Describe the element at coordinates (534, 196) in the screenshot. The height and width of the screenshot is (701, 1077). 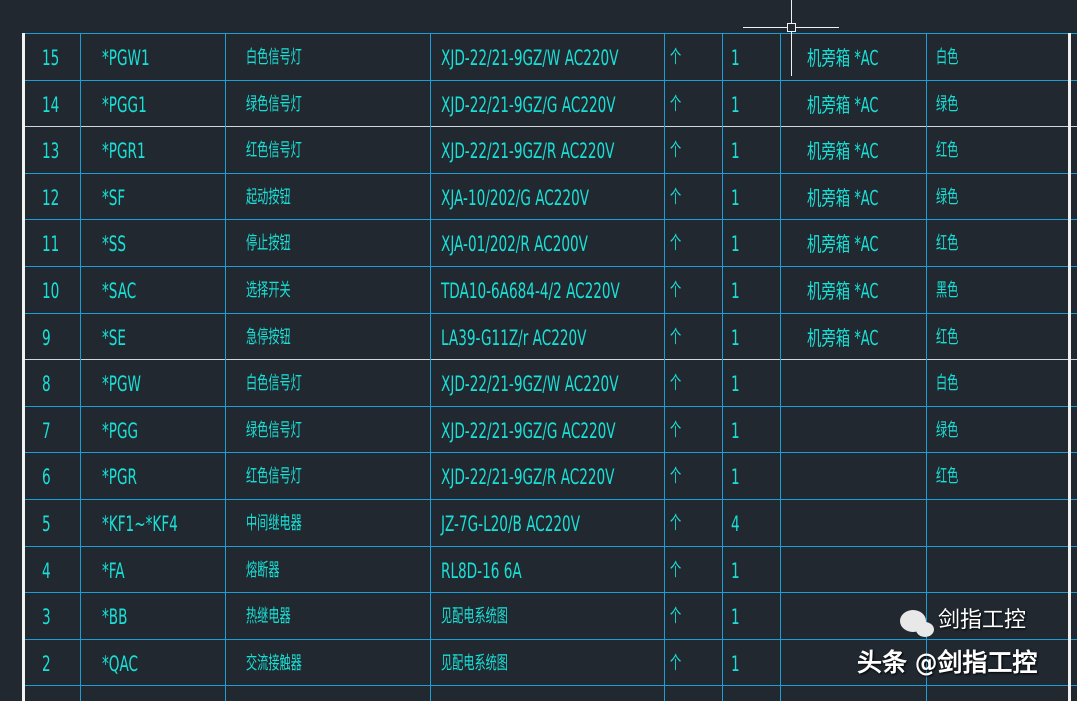
I see `table-row: 12 *SF 起动按钮 XJA-10/202/G AC220V 个 1 机旁箱 *AC 绿色` at that location.